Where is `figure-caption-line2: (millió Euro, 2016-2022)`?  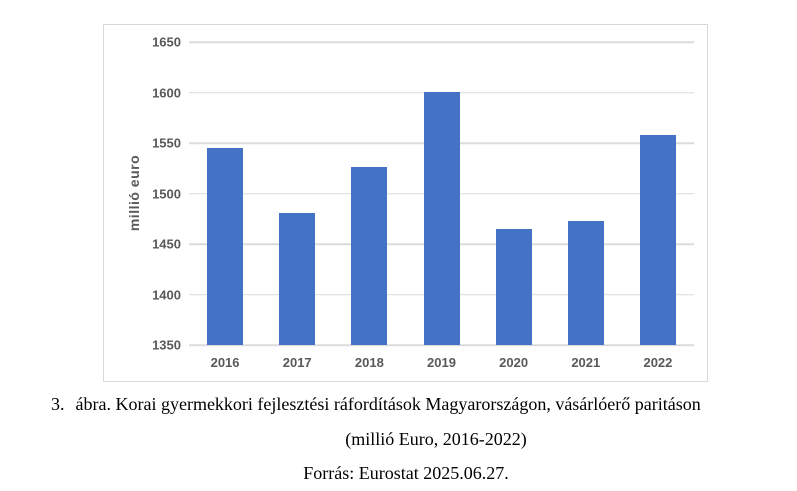
figure-caption-line2: (millió Euro, 2016-2022) is located at coordinates (436, 439).